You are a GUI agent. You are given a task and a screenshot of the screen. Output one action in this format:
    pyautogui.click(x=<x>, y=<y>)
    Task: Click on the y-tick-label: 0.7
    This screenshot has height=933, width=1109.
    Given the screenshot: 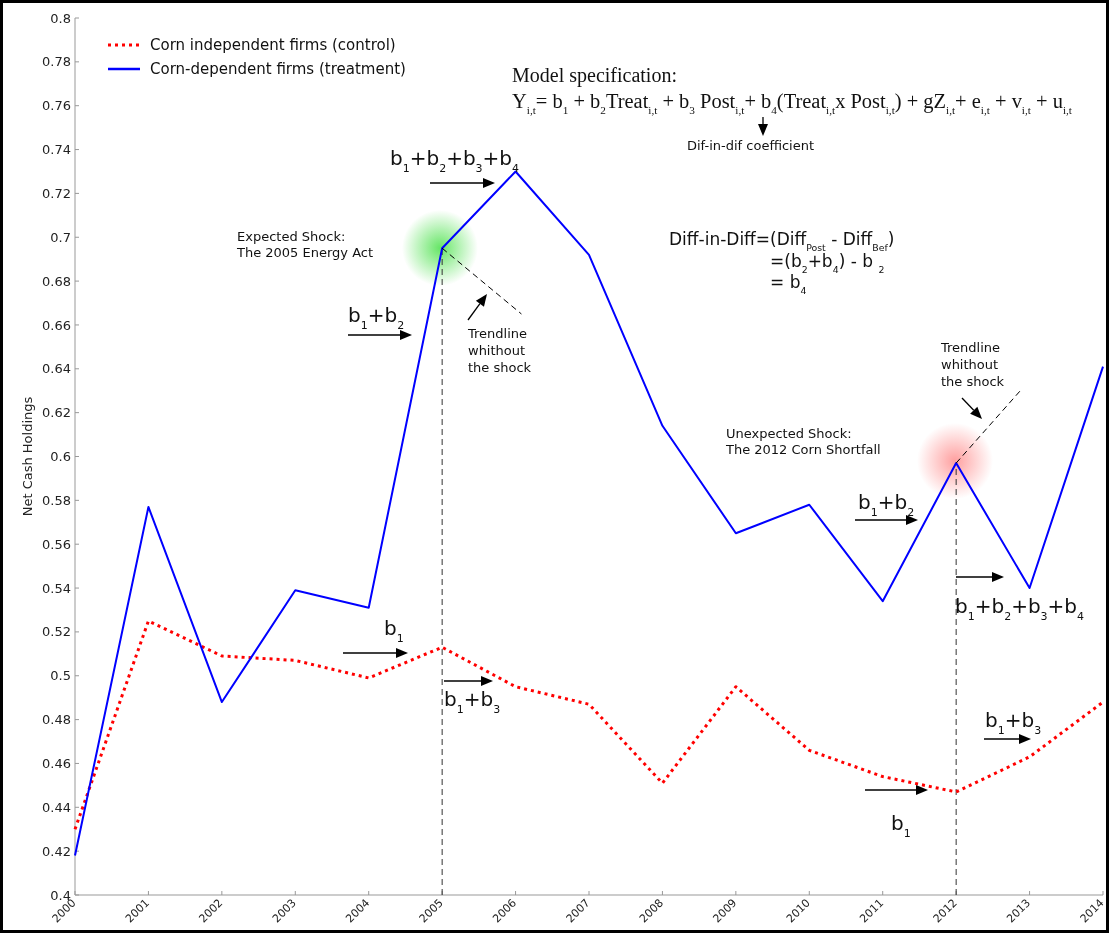 What is the action you would take?
    pyautogui.click(x=60, y=237)
    